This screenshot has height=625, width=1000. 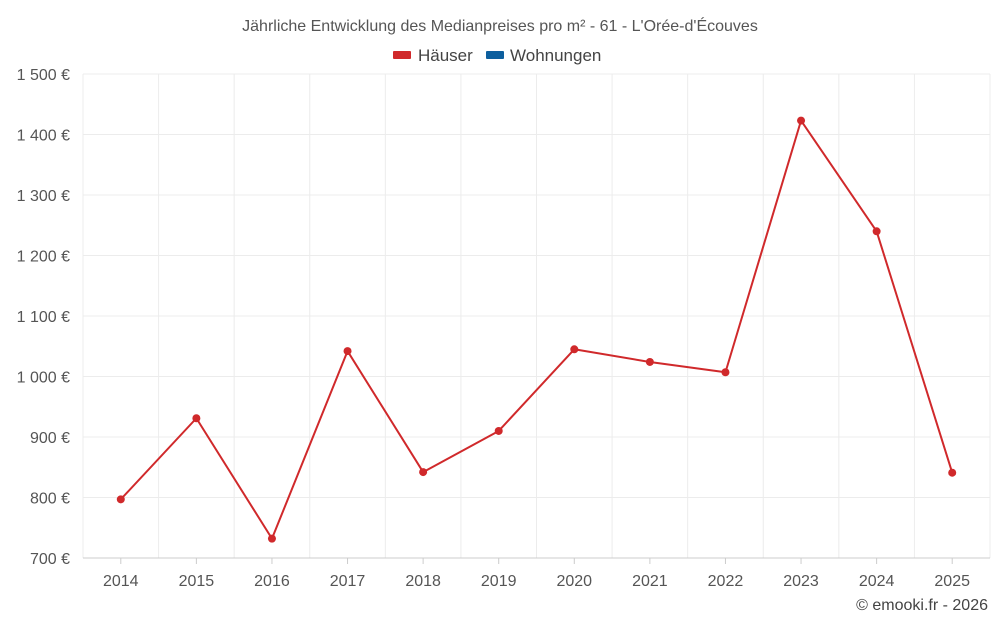 What do you see at coordinates (43, 136) in the screenshot?
I see `y-tick-label: 1 400 €` at bounding box center [43, 136].